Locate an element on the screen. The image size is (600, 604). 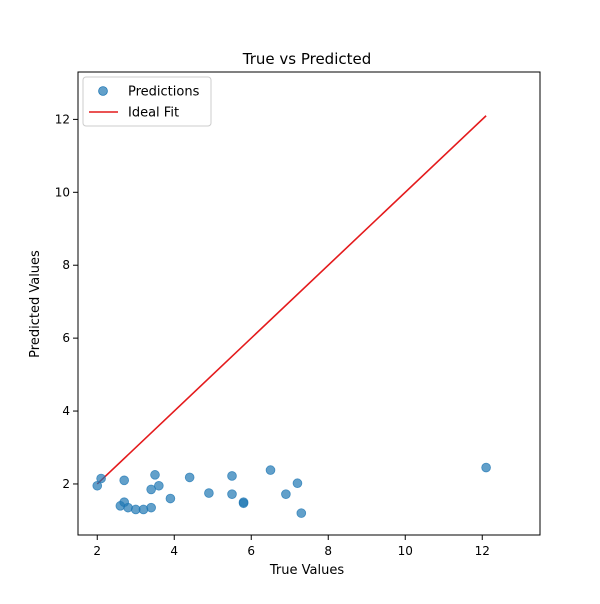
y-tick-label: 2 is located at coordinates (66, 484).